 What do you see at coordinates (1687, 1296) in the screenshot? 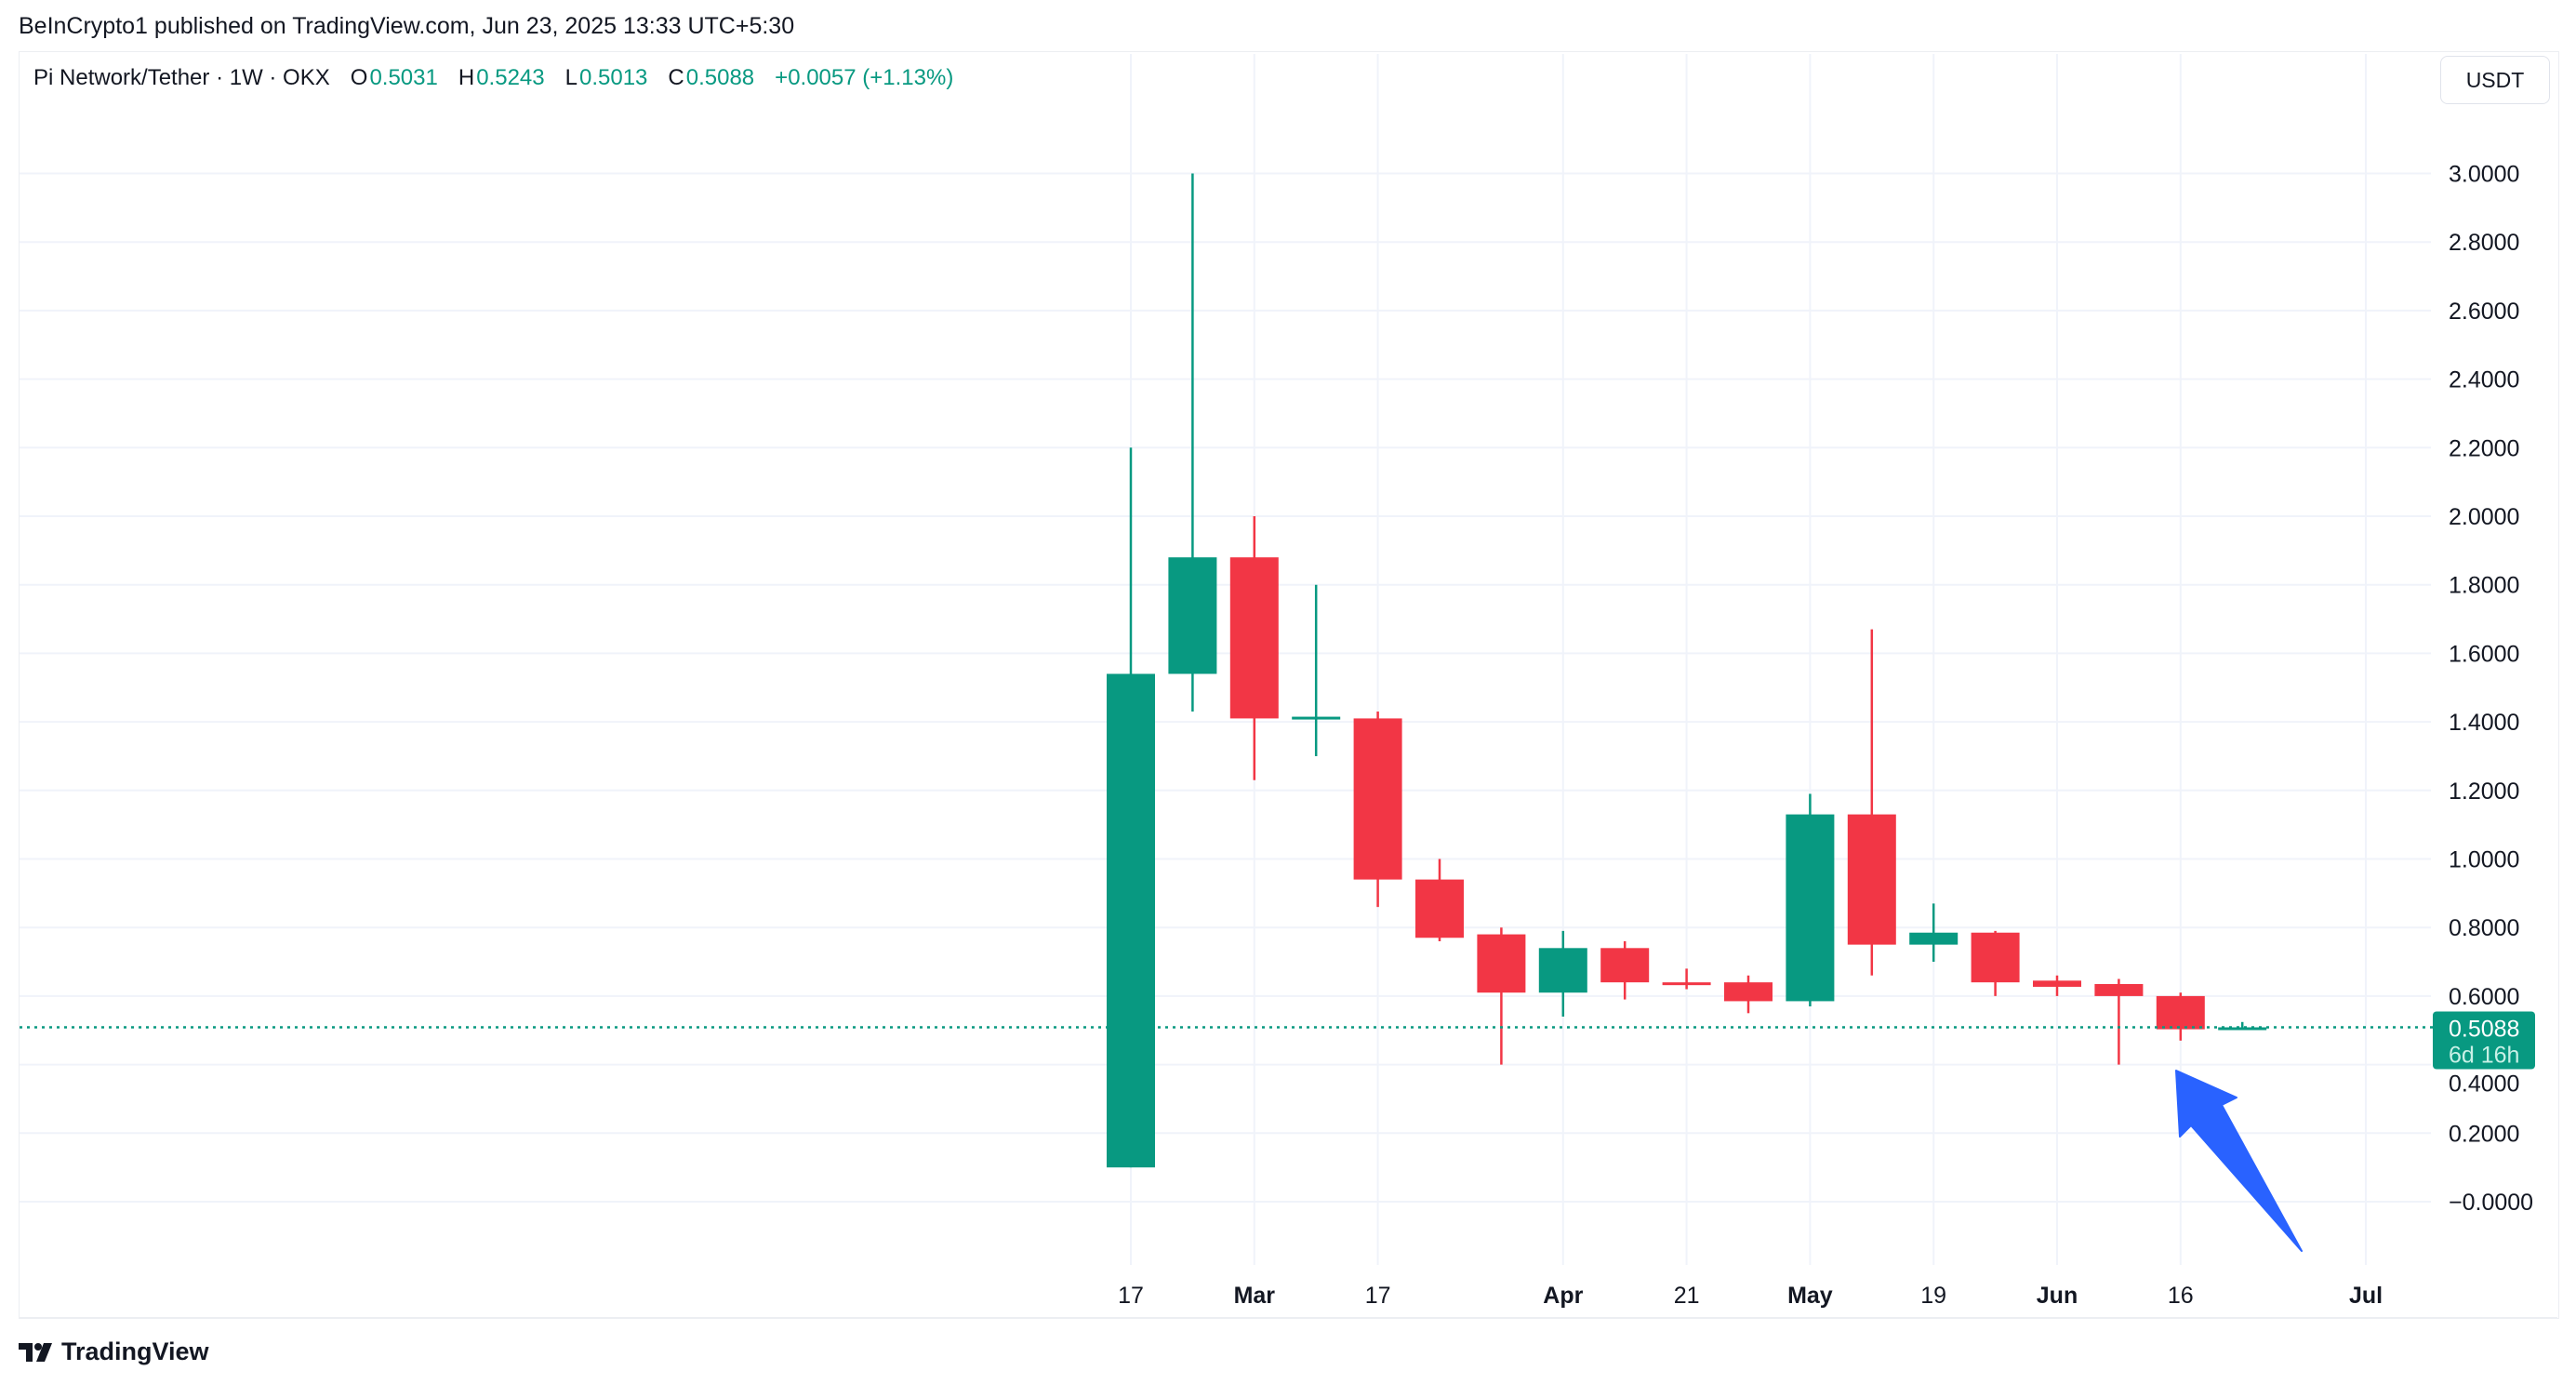
I see `x-tick-label: 21` at bounding box center [1687, 1296].